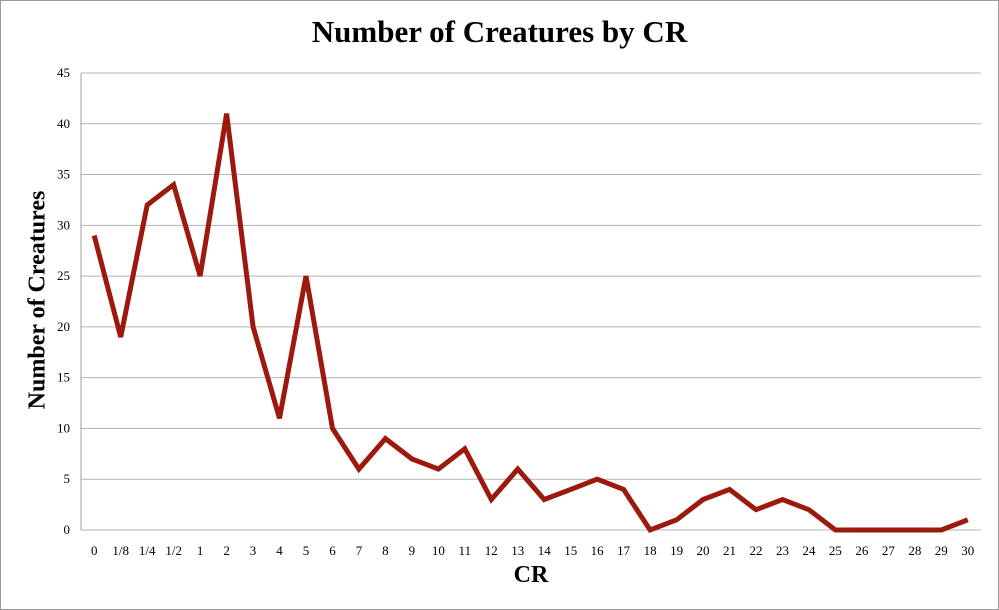 This screenshot has width=999, height=610. I want to click on x-tick-label: 3, so click(253, 550).